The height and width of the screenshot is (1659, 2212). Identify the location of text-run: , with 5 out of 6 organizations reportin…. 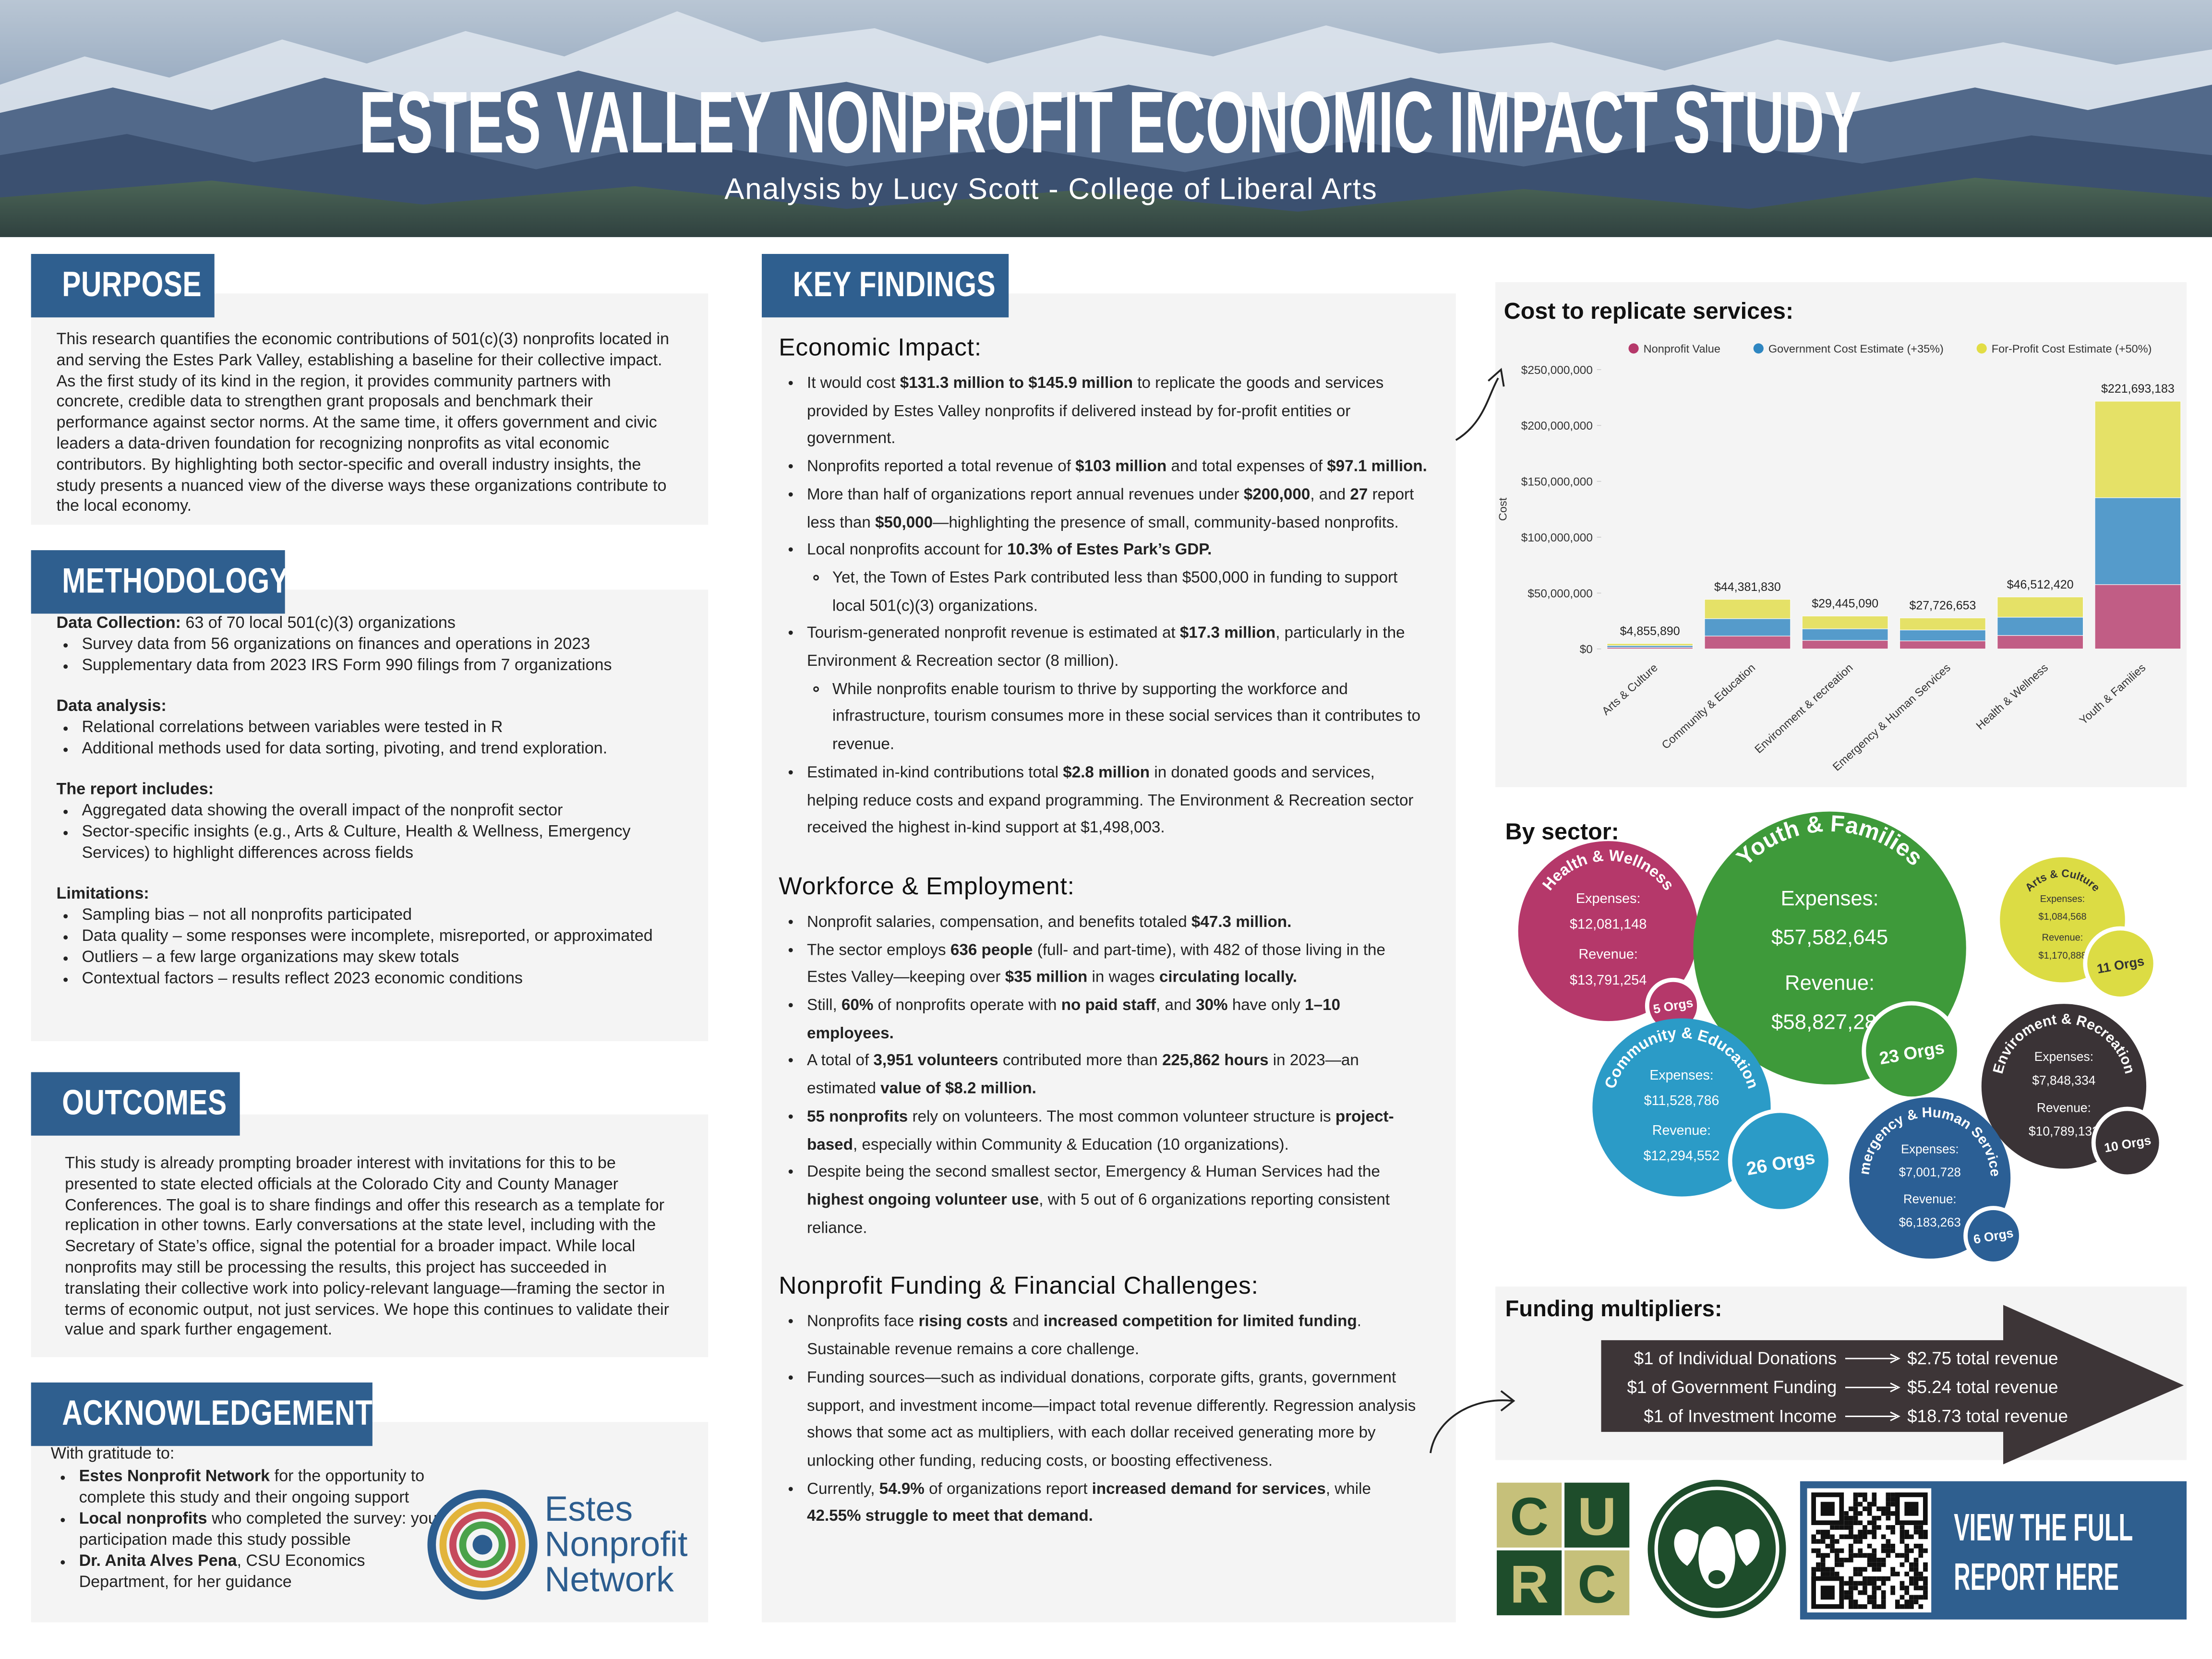
(1098, 1214).